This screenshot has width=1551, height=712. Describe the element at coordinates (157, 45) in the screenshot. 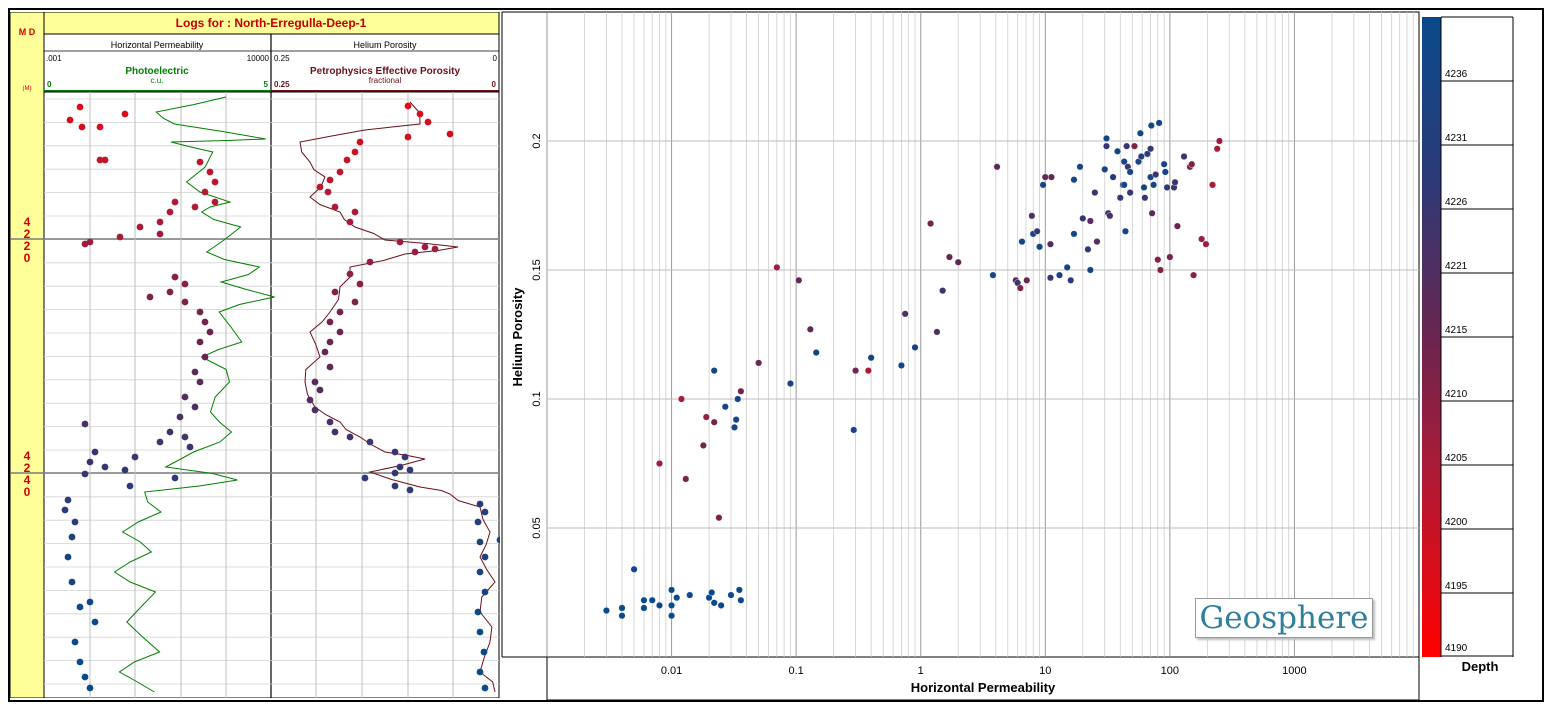

I see `track1-header: Horizontal Permeability` at that location.